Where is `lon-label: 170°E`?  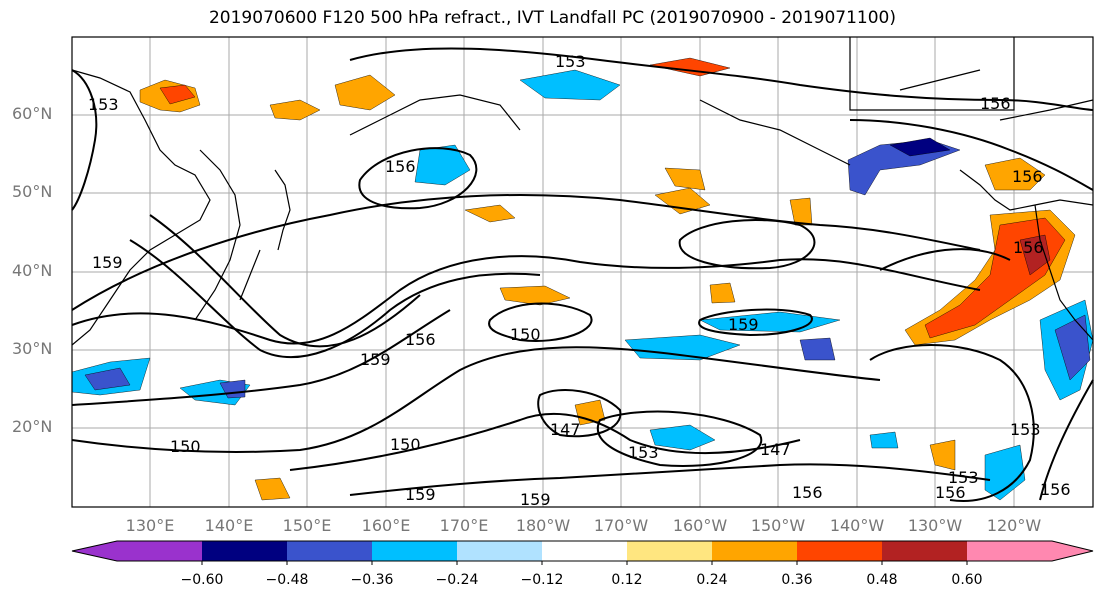
lon-label: 170°E is located at coordinates (464, 525).